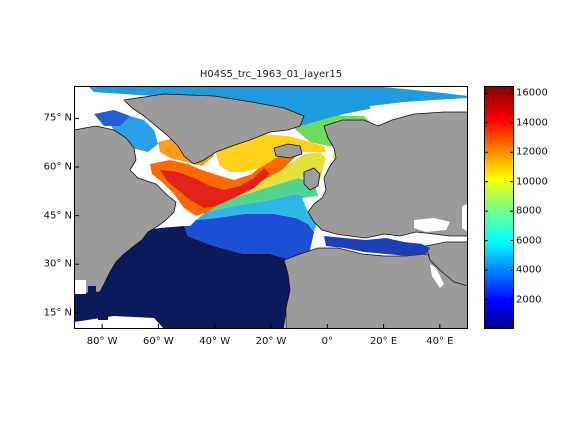 The width and height of the screenshot is (576, 432). What do you see at coordinates (57, 118) in the screenshot?
I see `lat-tick-label: 75° N` at bounding box center [57, 118].